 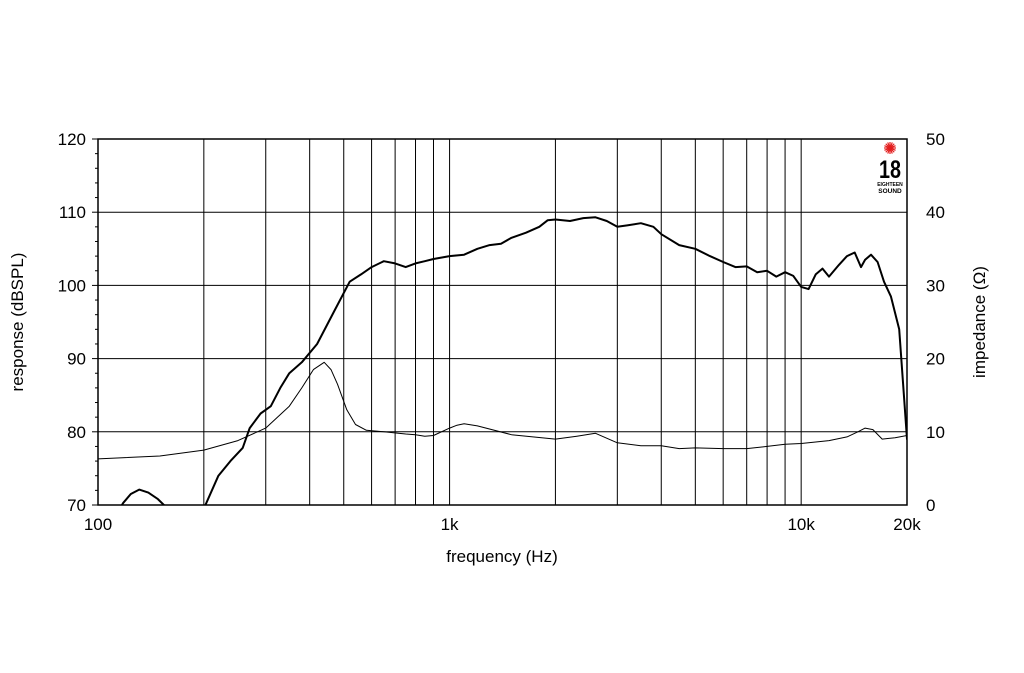 What do you see at coordinates (76, 505) in the screenshot?
I see `left-tick-label: 70` at bounding box center [76, 505].